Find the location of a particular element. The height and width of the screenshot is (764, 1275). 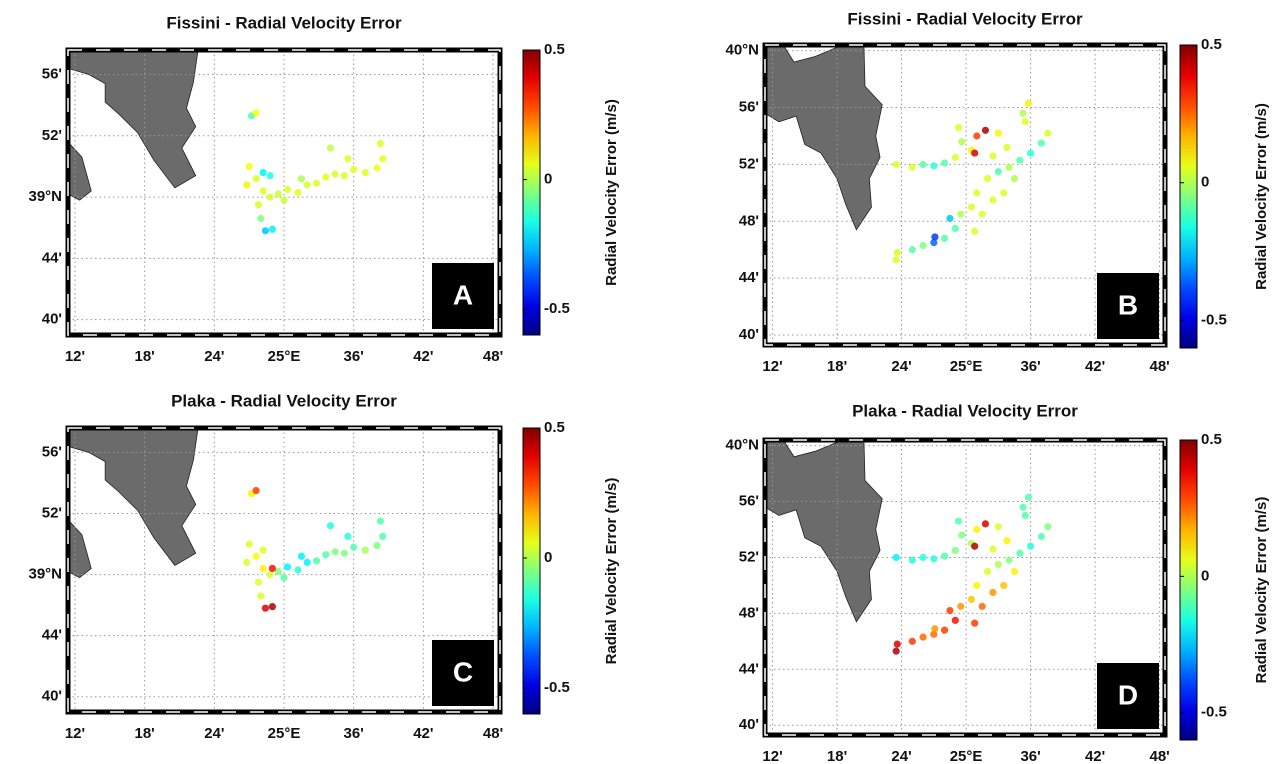

panel-label: C is located at coordinates (463, 671).